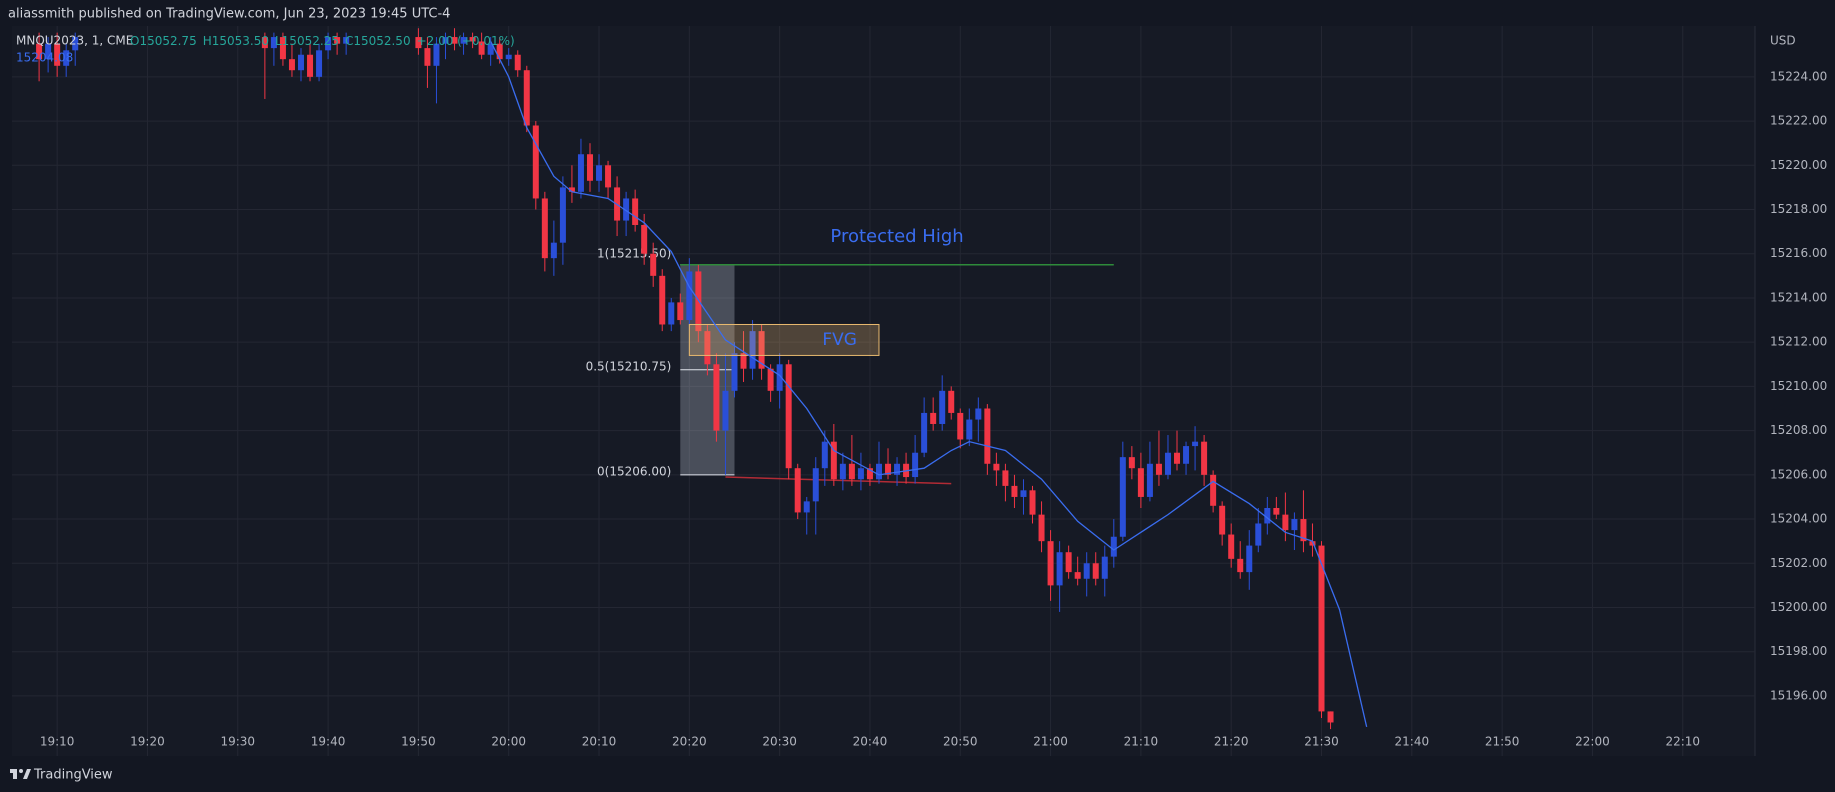 The image size is (1835, 792). What do you see at coordinates (508, 742) in the screenshot?
I see `x-tick-label: 20:00` at bounding box center [508, 742].